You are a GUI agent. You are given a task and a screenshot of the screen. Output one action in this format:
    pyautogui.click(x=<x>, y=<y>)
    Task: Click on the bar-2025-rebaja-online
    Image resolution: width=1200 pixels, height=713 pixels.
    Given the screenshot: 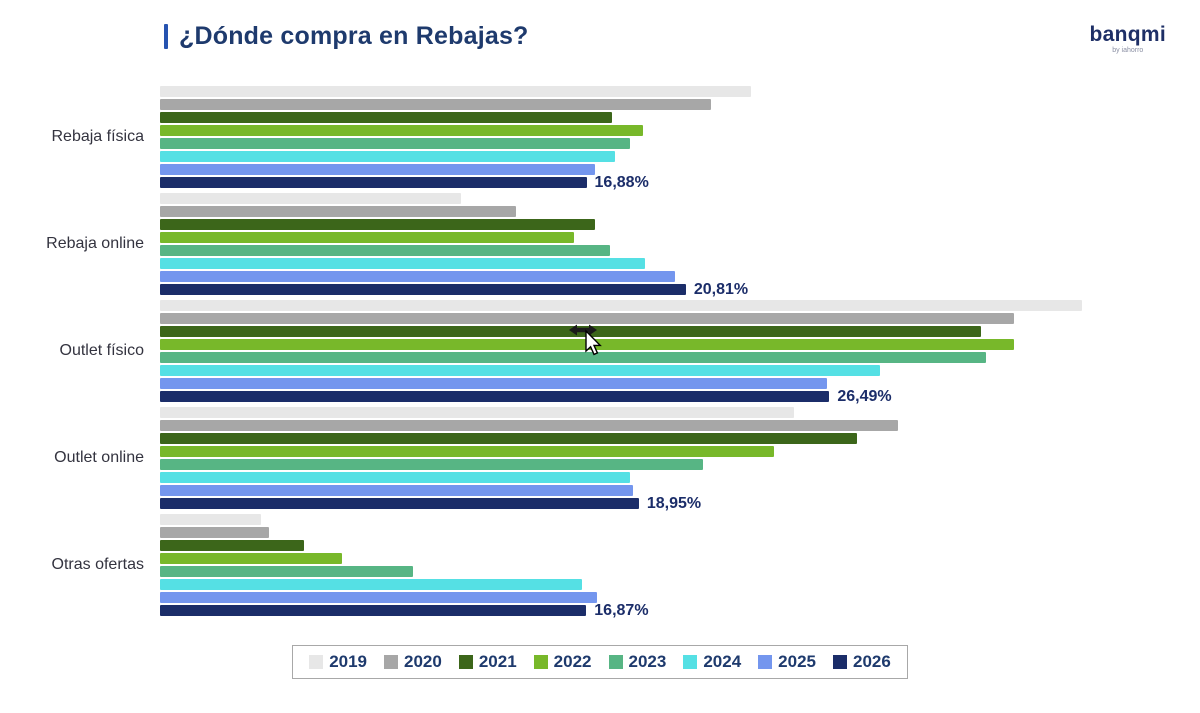 What is the action you would take?
    pyautogui.click(x=418, y=276)
    